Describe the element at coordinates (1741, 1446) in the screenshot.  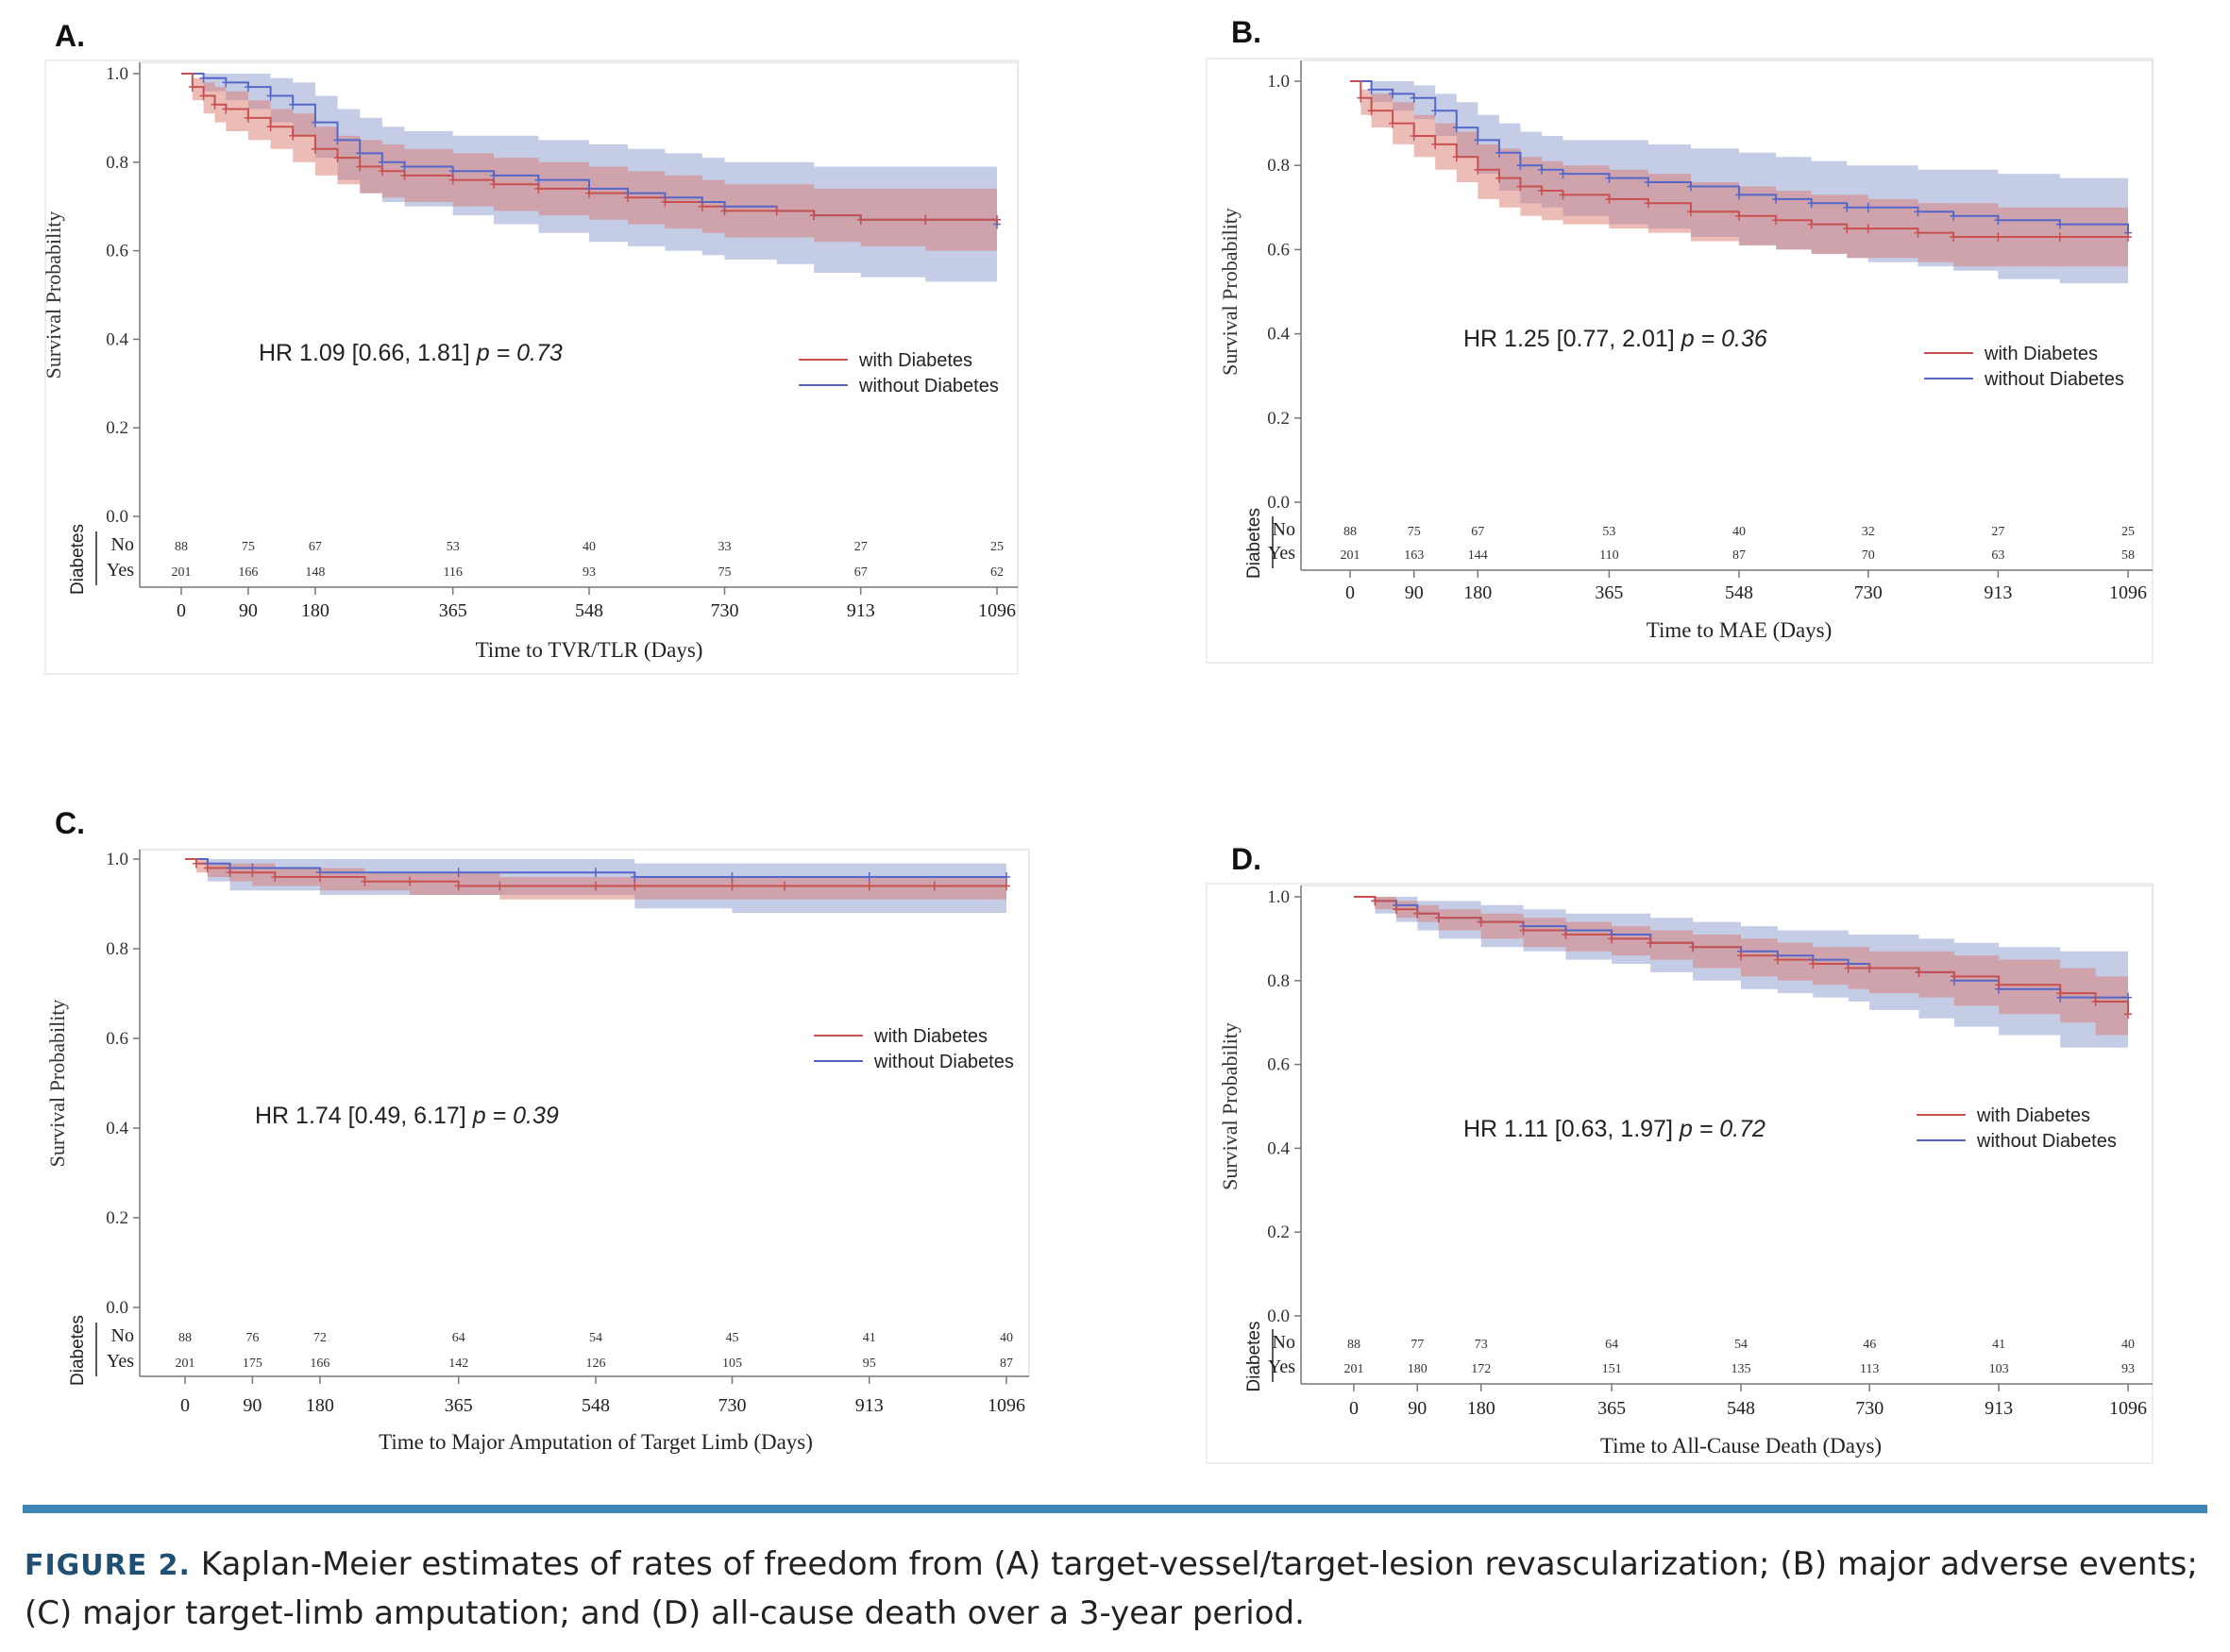
I see `x-axis-label: Time to All-Cause Death (Days)` at that location.